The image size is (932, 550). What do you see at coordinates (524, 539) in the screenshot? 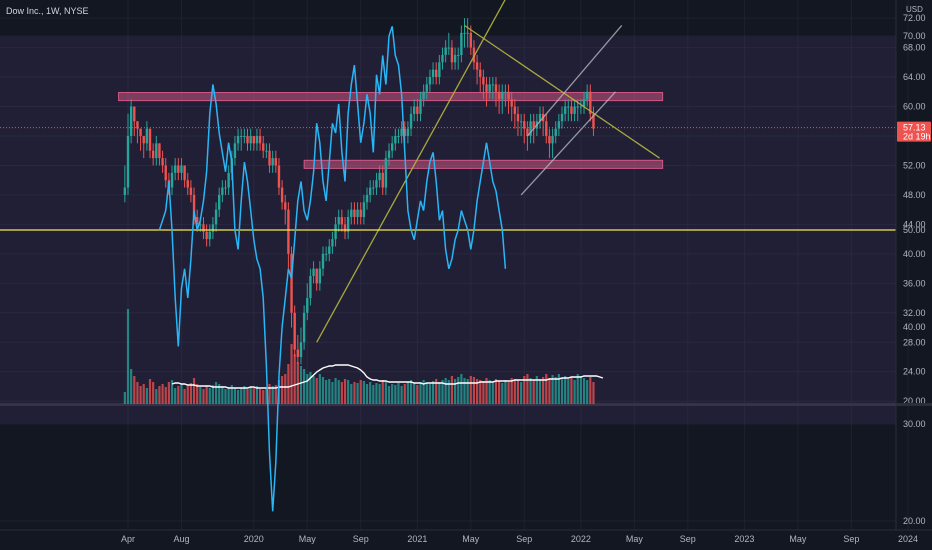
I see `x-tick-label: Sep` at bounding box center [524, 539].